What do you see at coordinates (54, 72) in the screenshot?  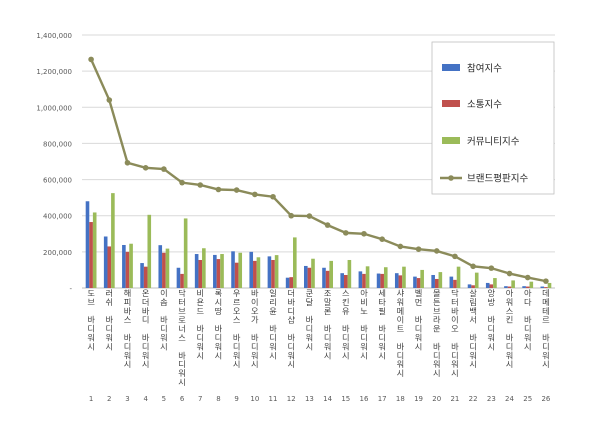 I see `y-tick-label: 1,200,000` at bounding box center [54, 72].